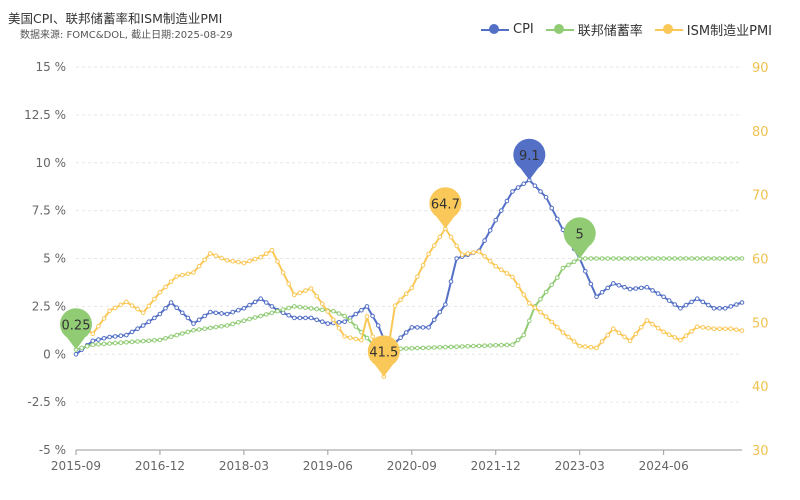 Image resolution: width=800 pixels, height=500 pixels. Describe the element at coordinates (760, 323) in the screenshot. I see `y-right-tick-label: 50` at that location.